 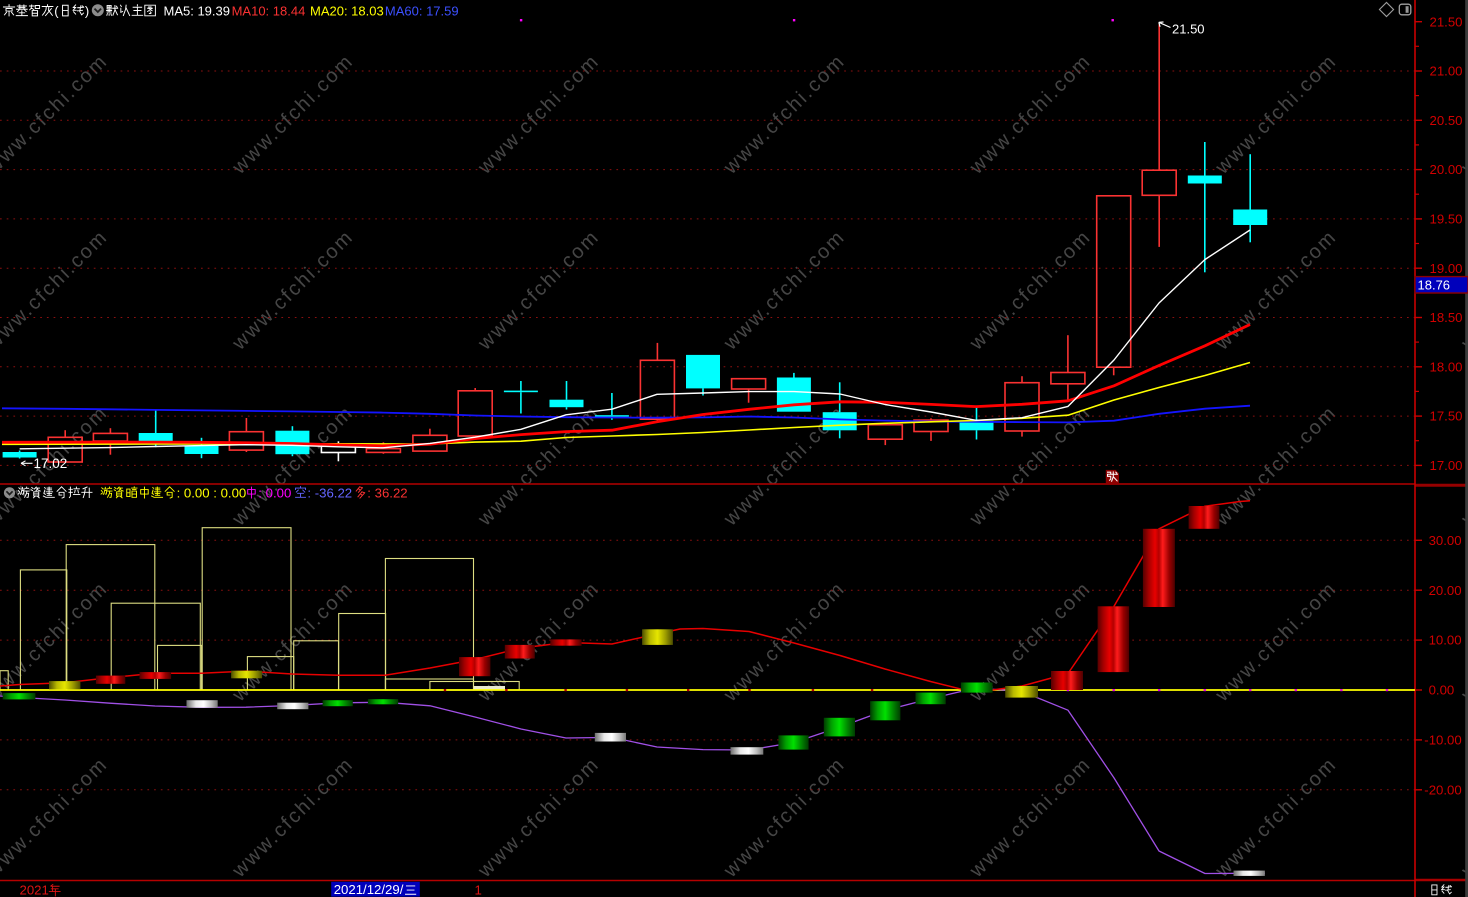 What do you see at coordinates (369, 889) in the screenshot?
I see `svg-text: 2021/12/29/` at bounding box center [369, 889].